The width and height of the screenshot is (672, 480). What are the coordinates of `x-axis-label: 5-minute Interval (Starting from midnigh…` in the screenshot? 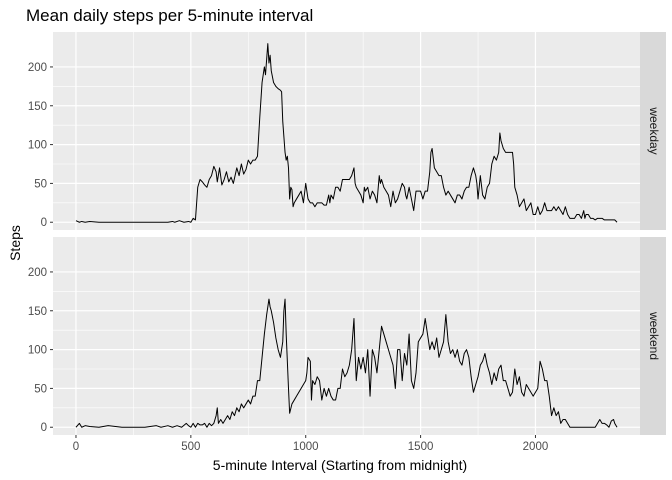 It's located at (340, 465).